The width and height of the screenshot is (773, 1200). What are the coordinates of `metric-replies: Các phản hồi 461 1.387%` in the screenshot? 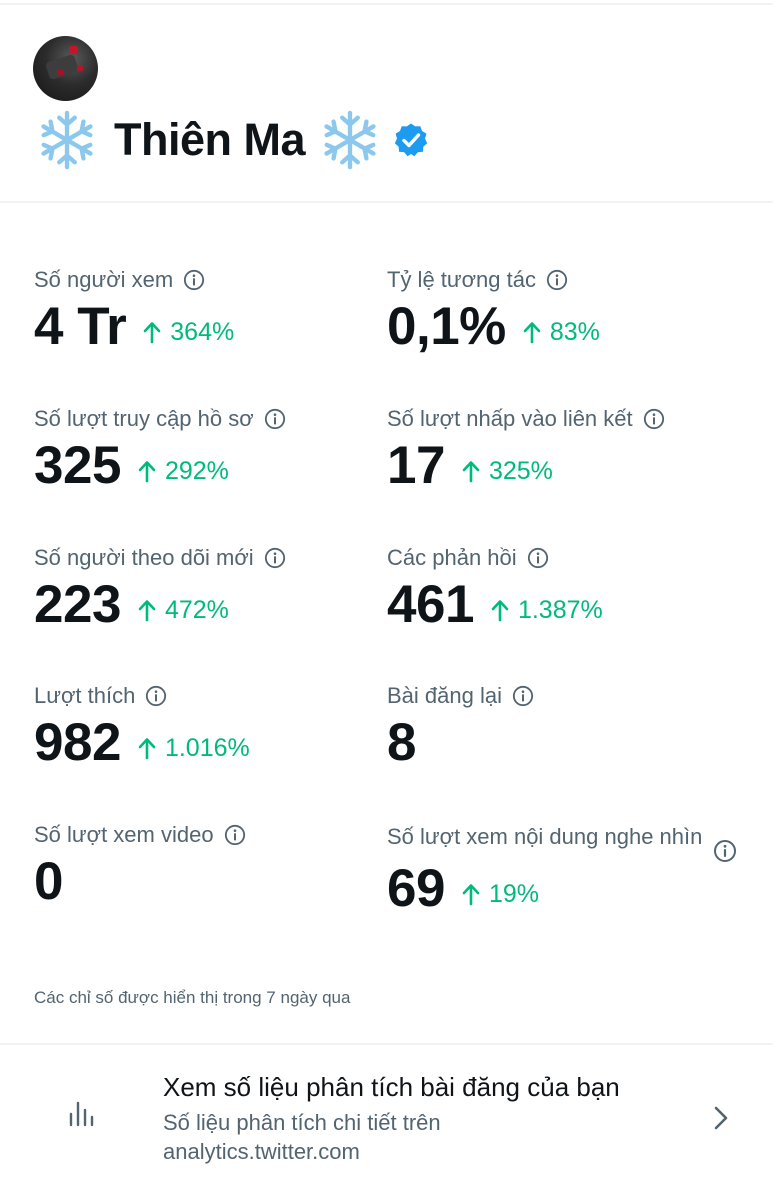 It's located at (495, 591).